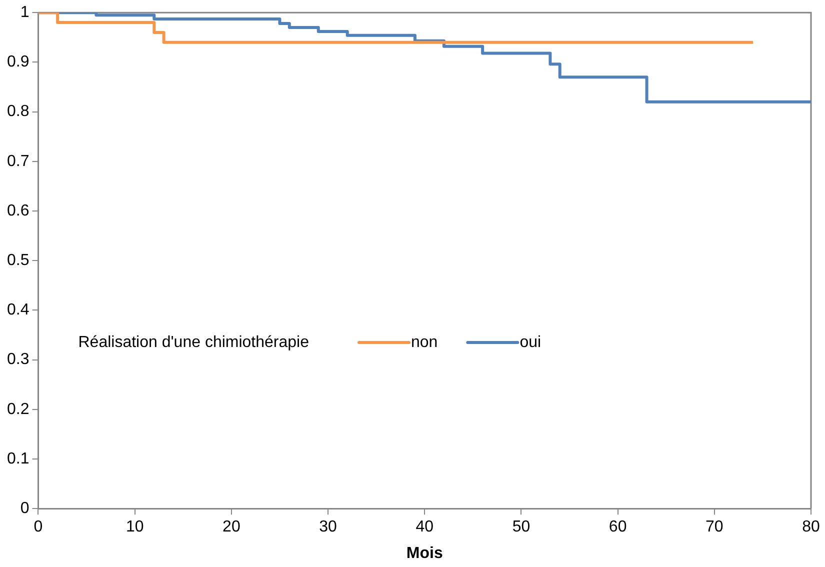 This screenshot has height=567, width=825. I want to click on legend-label: oui, so click(531, 342).